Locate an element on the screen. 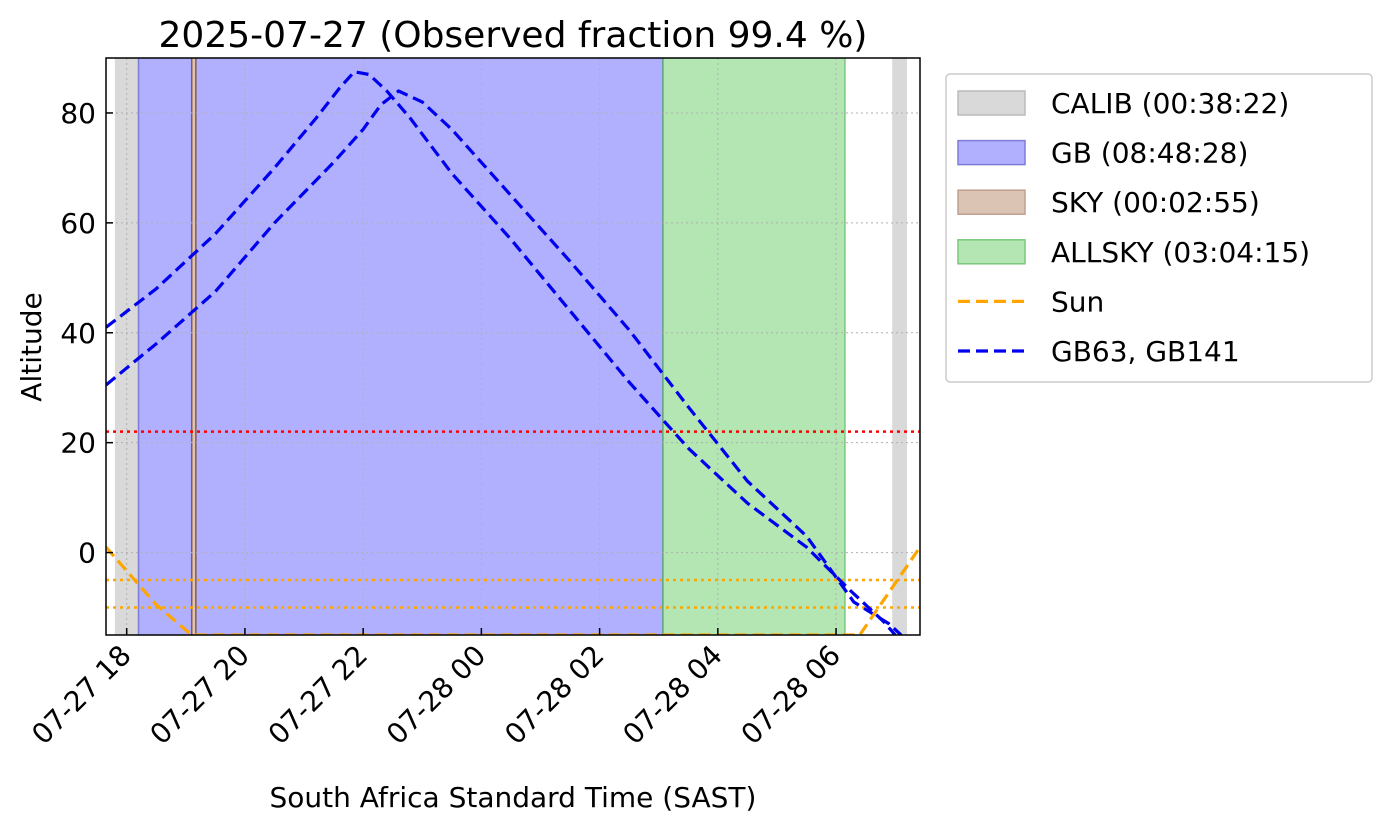 The width and height of the screenshot is (1388, 829). legend-label: SKY (00:02:55) is located at coordinates (1155, 202).